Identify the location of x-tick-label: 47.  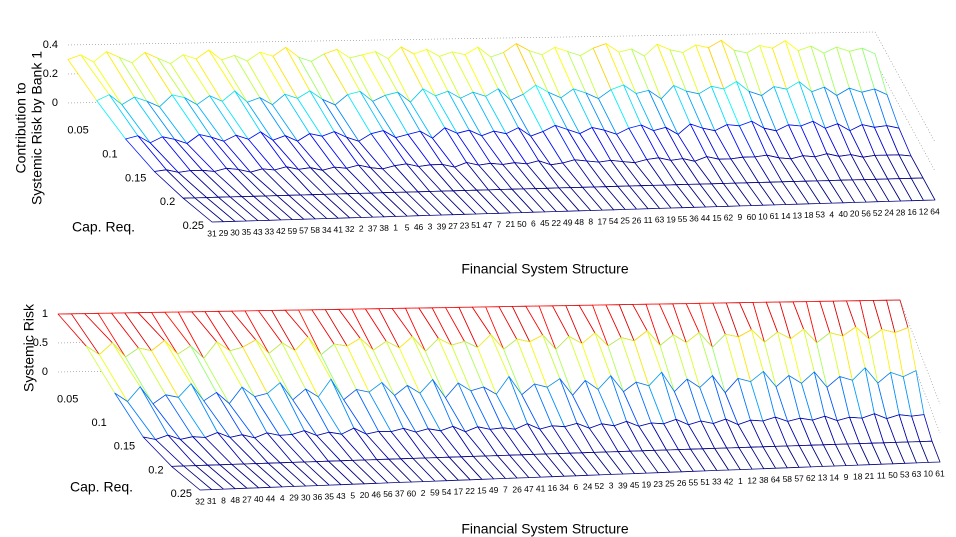
(529, 489).